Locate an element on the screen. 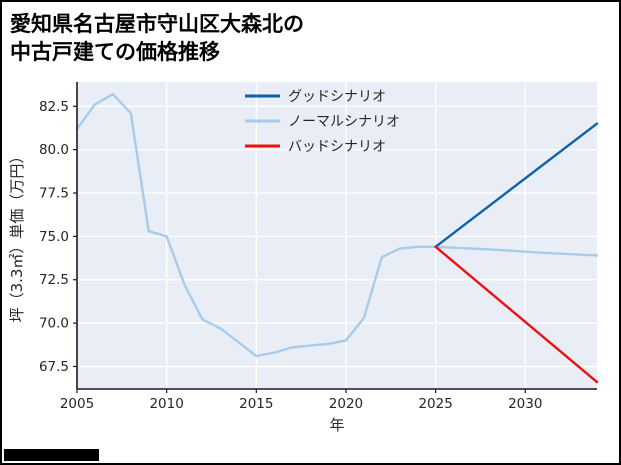  legend-label: バッドシナリオ is located at coordinates (337, 147).